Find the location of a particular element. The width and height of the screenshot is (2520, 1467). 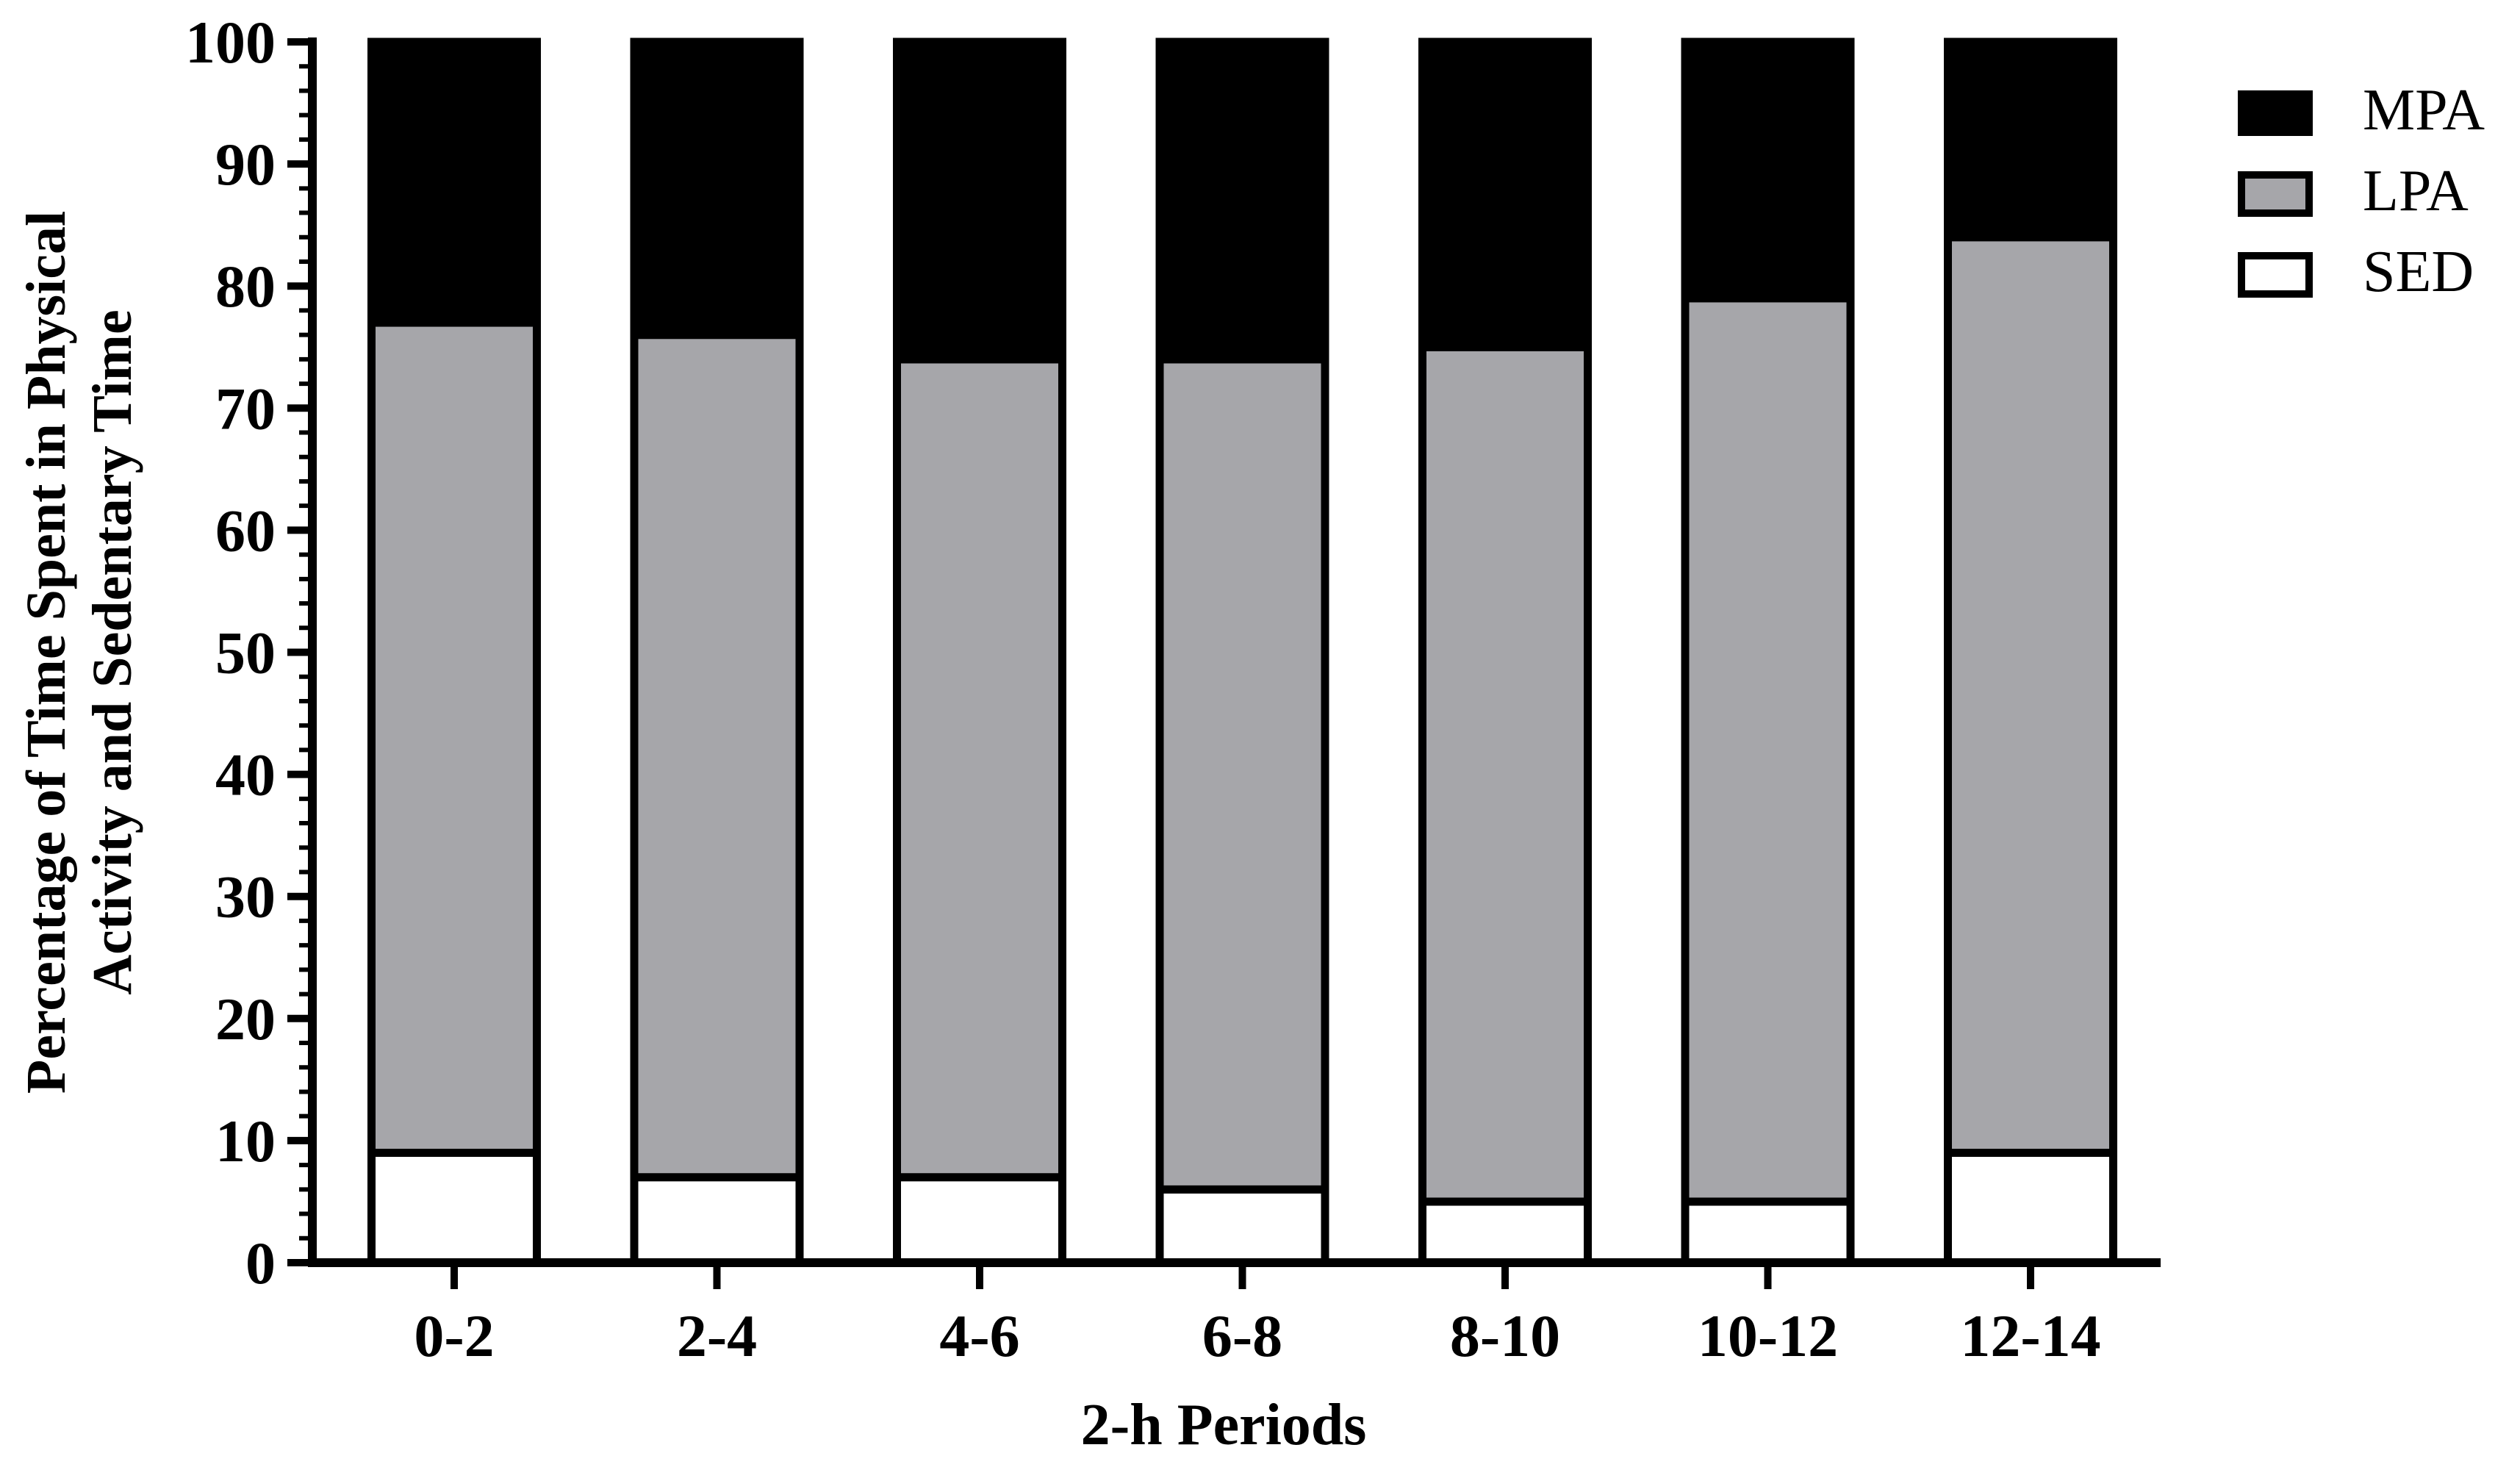

x-axis-label: 2-h Periods is located at coordinates (1224, 1425).